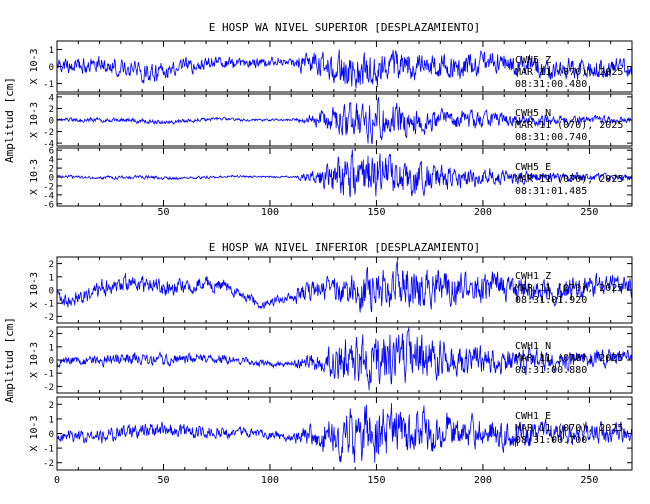 This screenshot has width=650, height=504. I want to click on y-tick-label: 6, so click(51, 152).